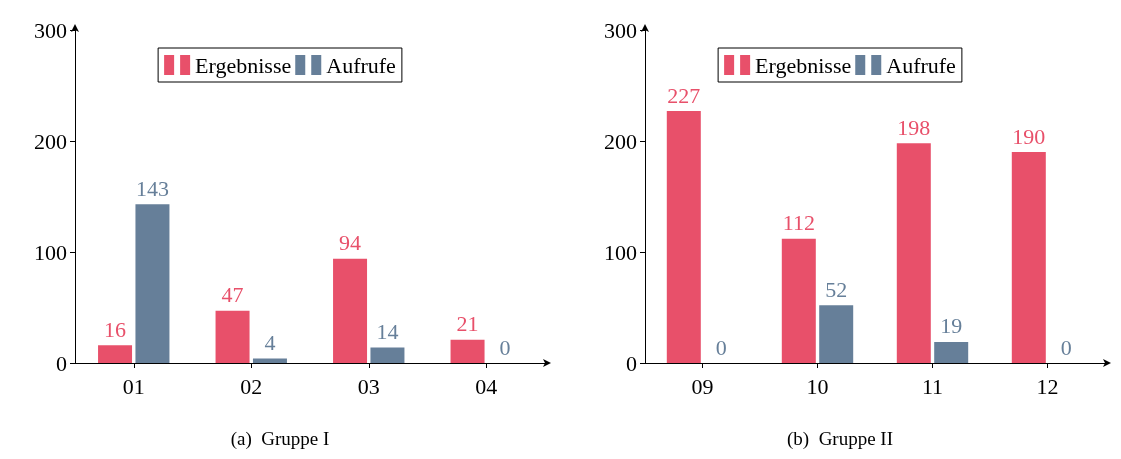  I want to click on data-label: 16, so click(115, 329).